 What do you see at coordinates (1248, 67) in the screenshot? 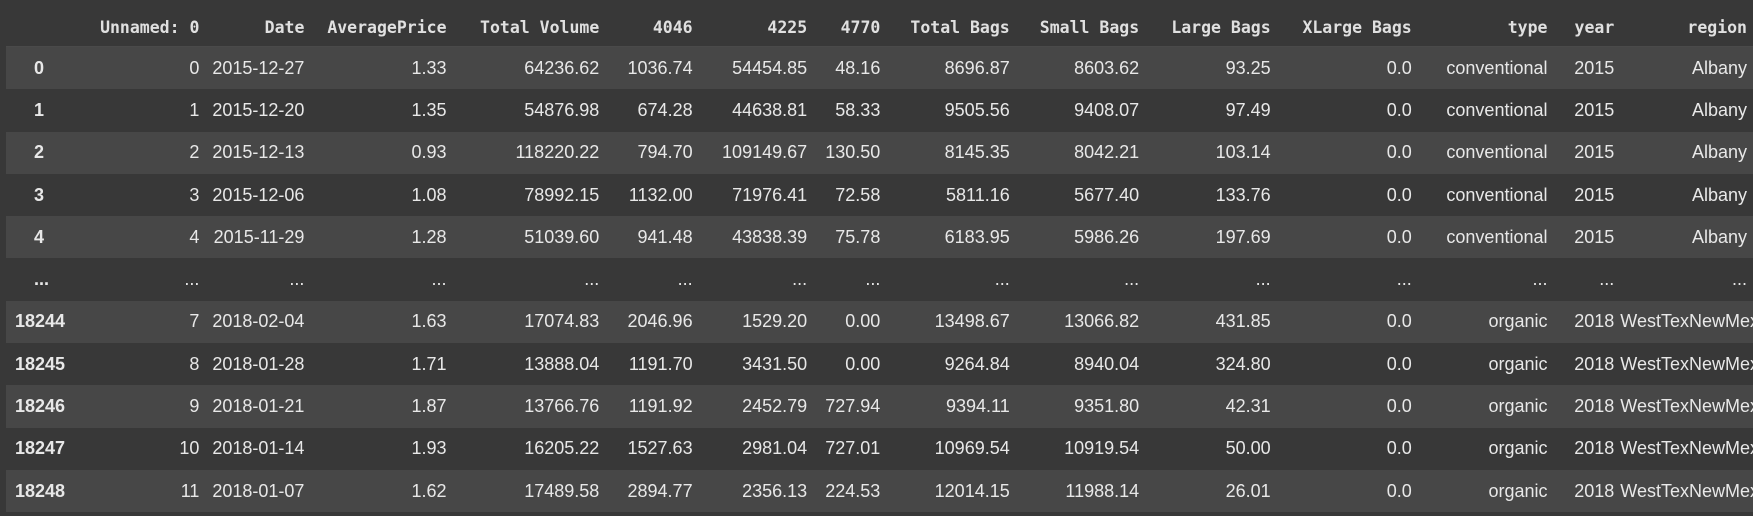
I see `table-cell: 93.25` at bounding box center [1248, 67].